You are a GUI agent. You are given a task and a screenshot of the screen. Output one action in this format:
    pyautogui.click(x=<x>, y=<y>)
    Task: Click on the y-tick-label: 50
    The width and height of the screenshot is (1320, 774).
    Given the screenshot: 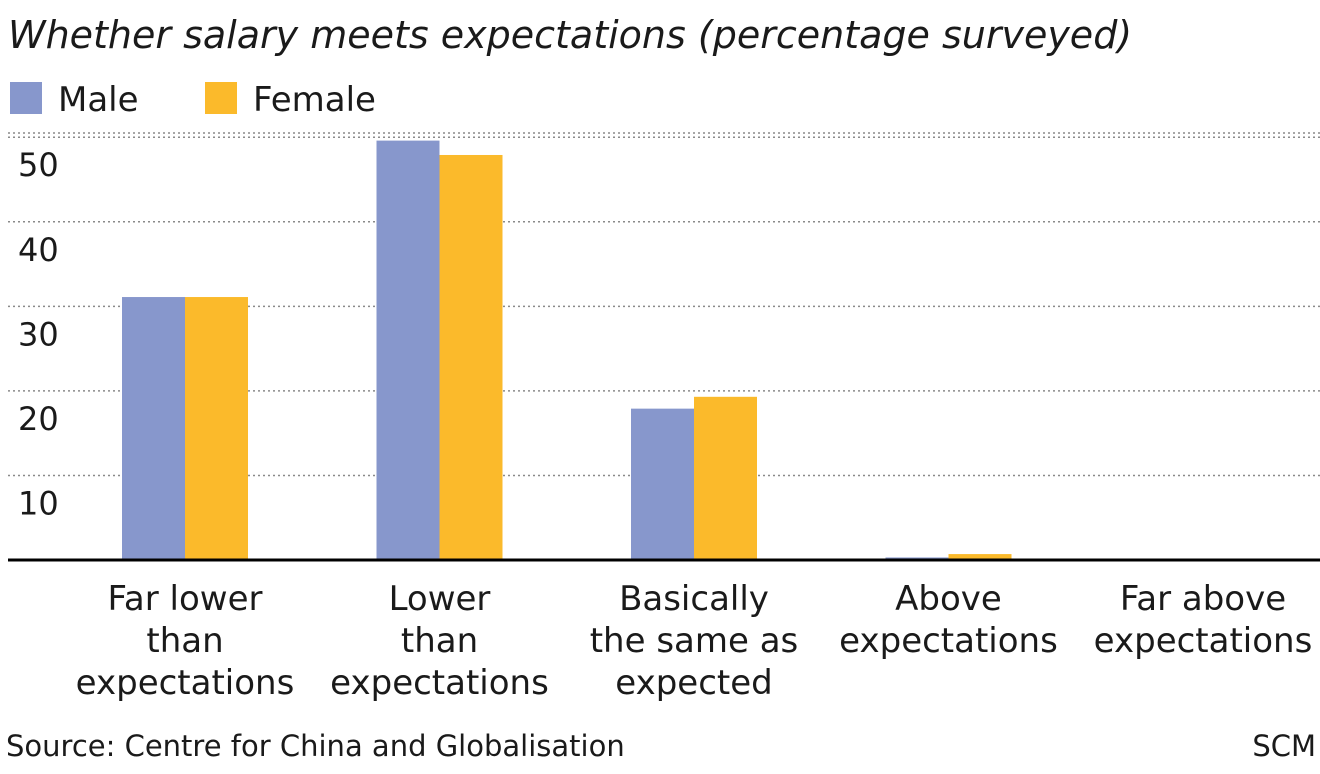 What is the action you would take?
    pyautogui.click(x=38, y=165)
    